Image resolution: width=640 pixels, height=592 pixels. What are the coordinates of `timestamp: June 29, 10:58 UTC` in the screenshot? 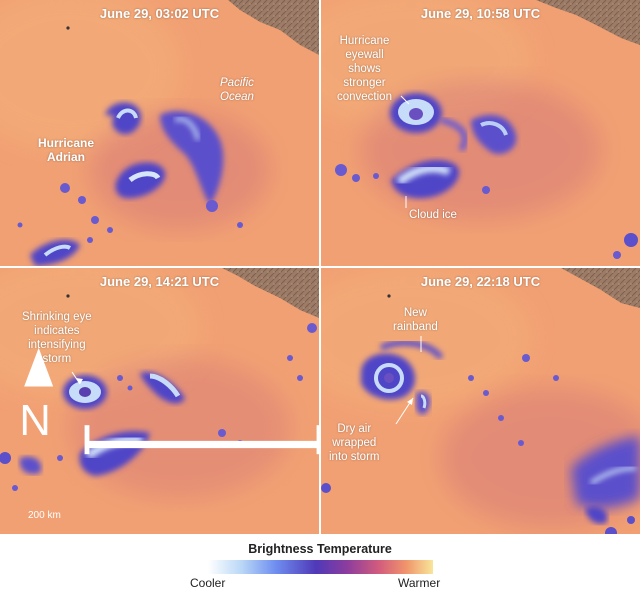 It's located at (480, 13).